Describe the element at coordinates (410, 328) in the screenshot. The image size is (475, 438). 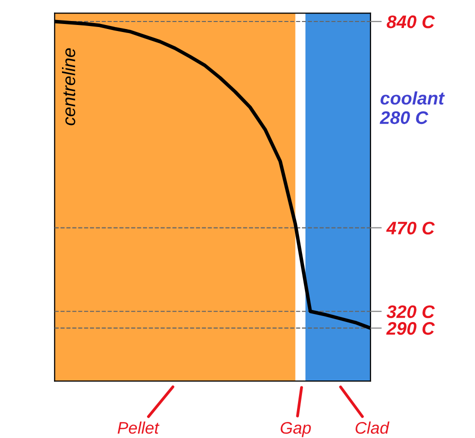
I see `y-tick-label: 290 C` at that location.